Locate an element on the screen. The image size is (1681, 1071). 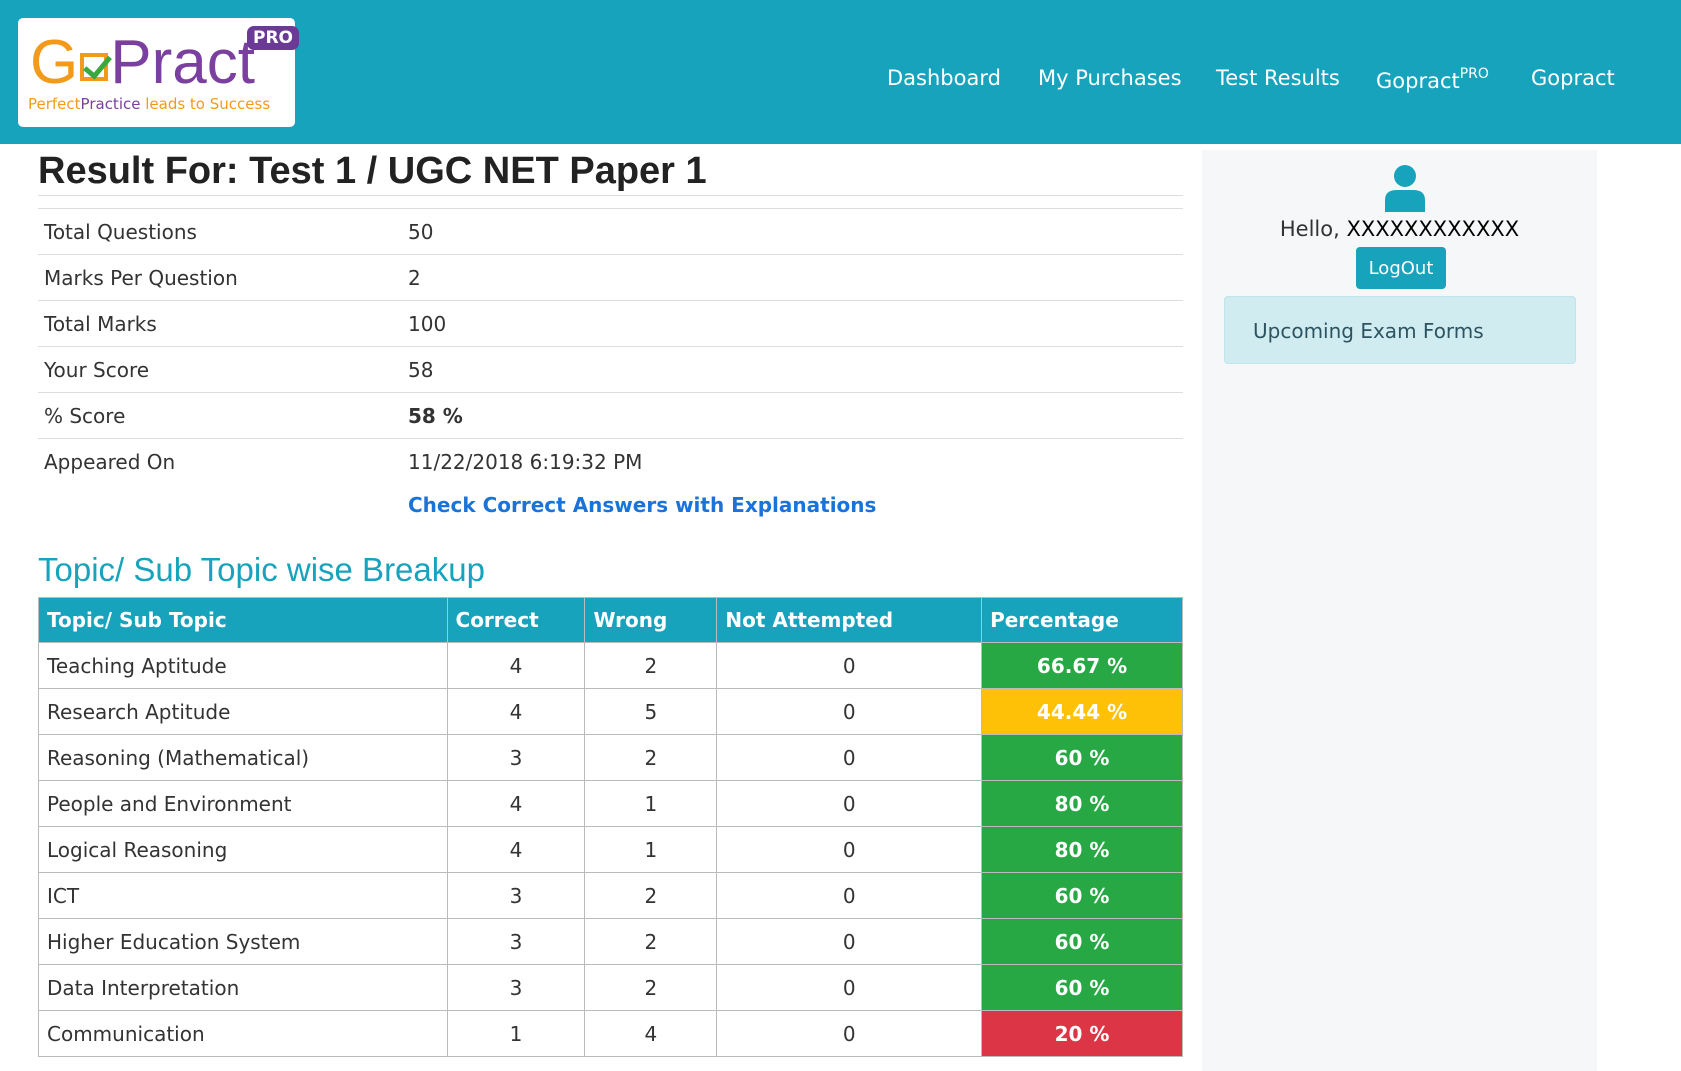
cell-percentage: 20 % is located at coordinates (1082, 1033).